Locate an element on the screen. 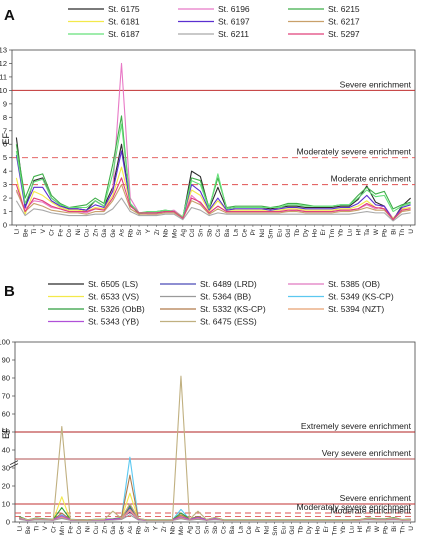 This screenshot has height=550, width=423. x-tick-label: Mn is located at coordinates (62, 530).